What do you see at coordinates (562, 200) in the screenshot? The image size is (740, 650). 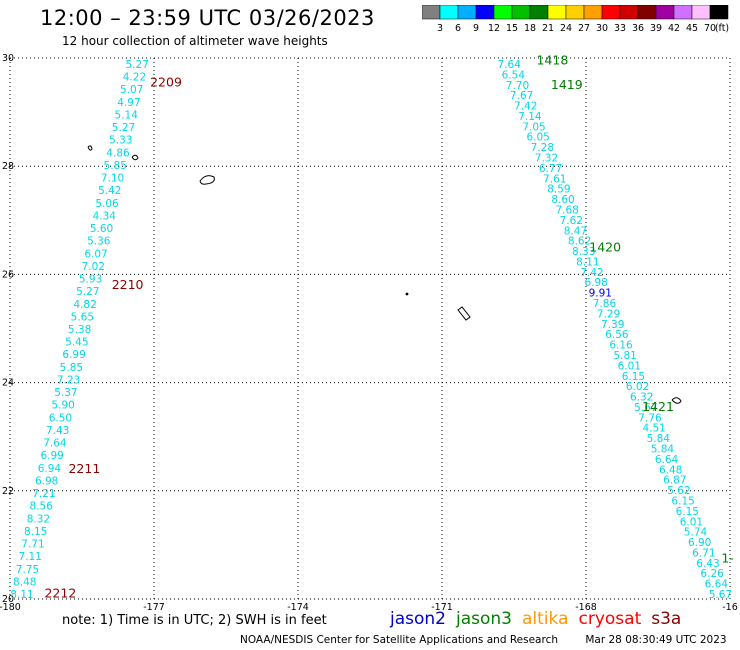 I see `wave-height-value: 8.60` at bounding box center [562, 200].